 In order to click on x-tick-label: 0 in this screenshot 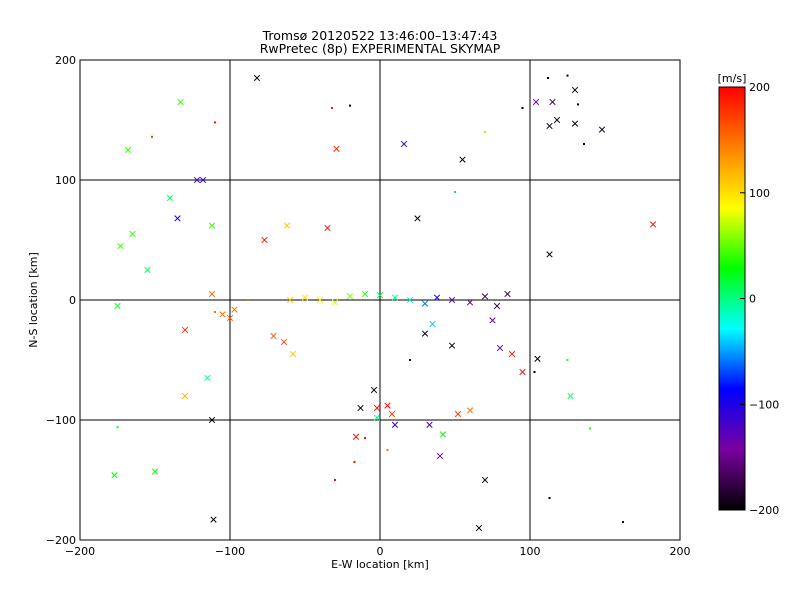, I will do `click(380, 551)`.